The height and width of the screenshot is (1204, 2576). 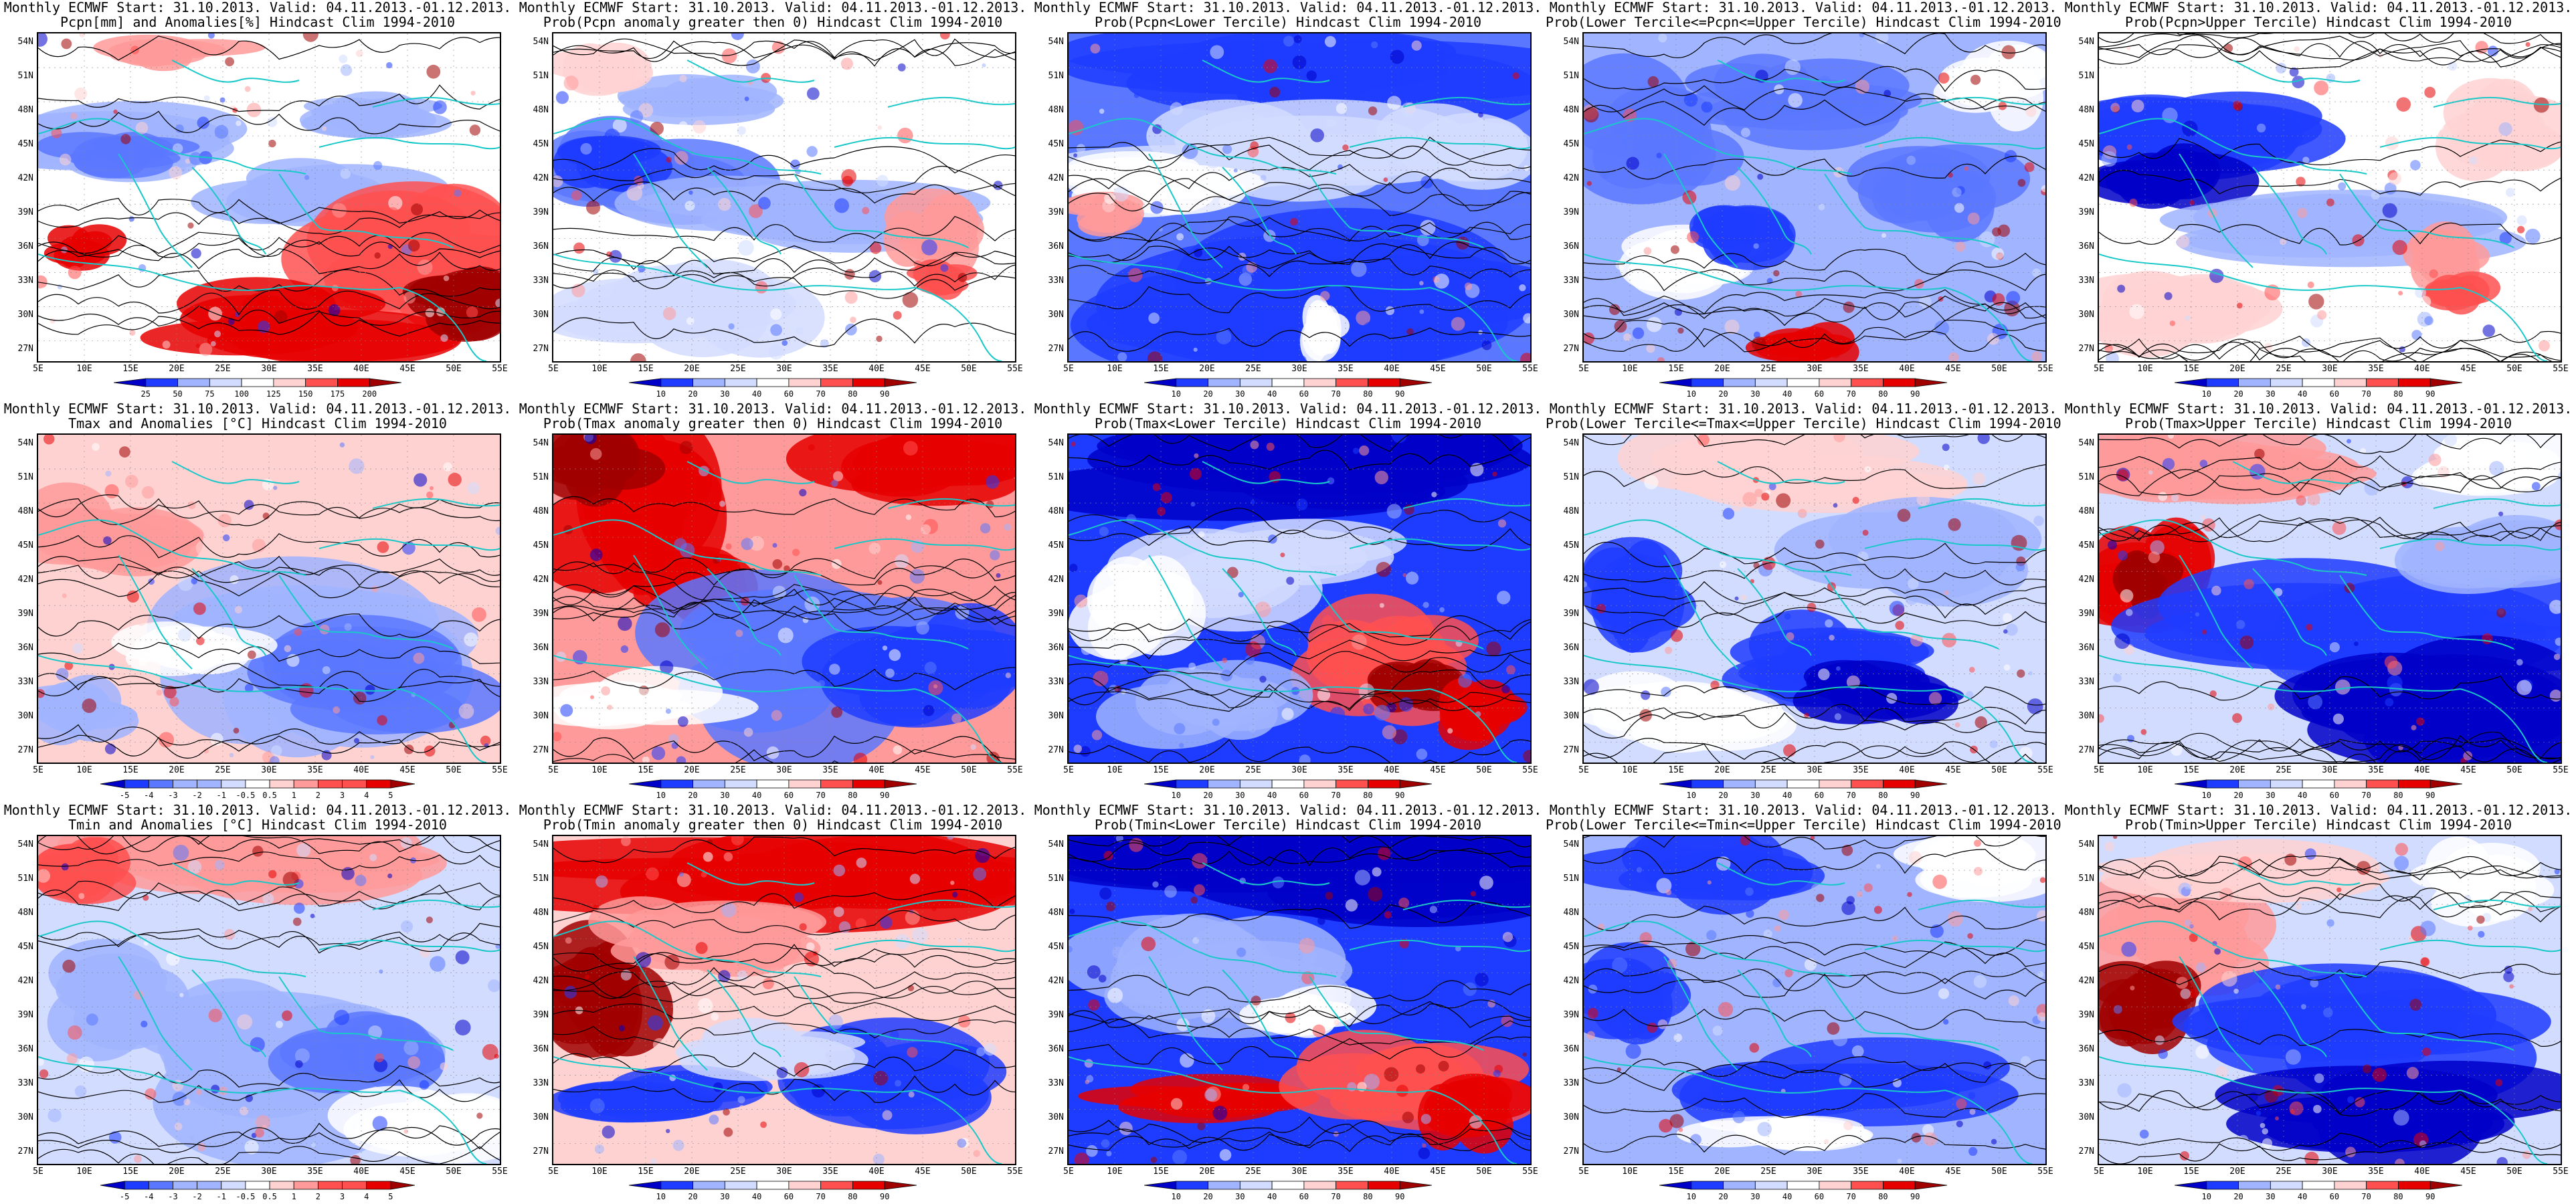 What do you see at coordinates (784, 1172) in the screenshot?
I see `longitude-label: 30E` at bounding box center [784, 1172].